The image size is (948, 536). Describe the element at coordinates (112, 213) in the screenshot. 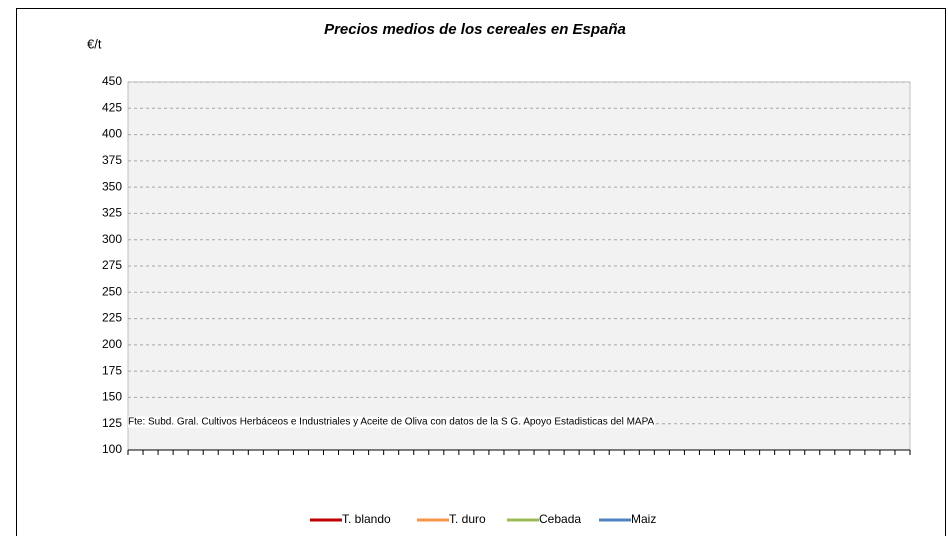

I see `y-tick-label: 325` at that location.